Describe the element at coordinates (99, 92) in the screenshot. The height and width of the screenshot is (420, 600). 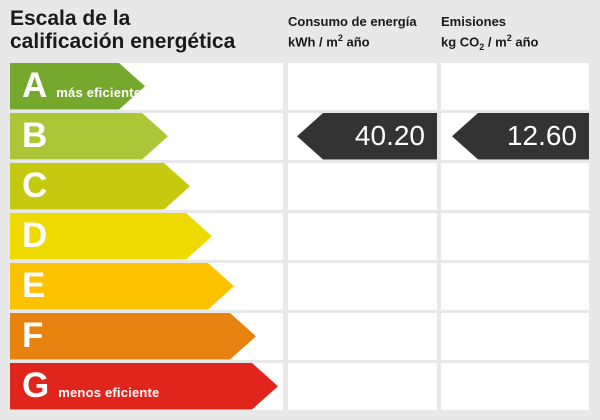
I see `efficiency-note: más eficiente` at that location.